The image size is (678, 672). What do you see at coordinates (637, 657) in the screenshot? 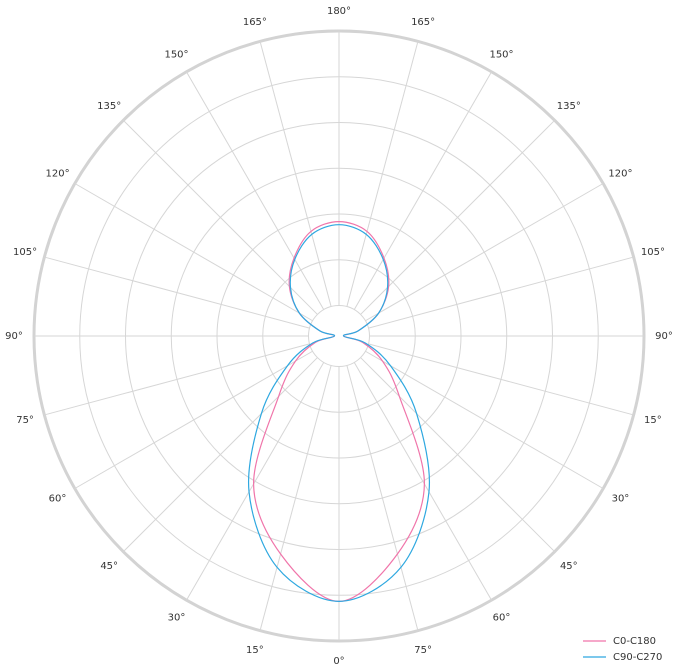
I see `legend-label: C90-C270` at bounding box center [637, 657].